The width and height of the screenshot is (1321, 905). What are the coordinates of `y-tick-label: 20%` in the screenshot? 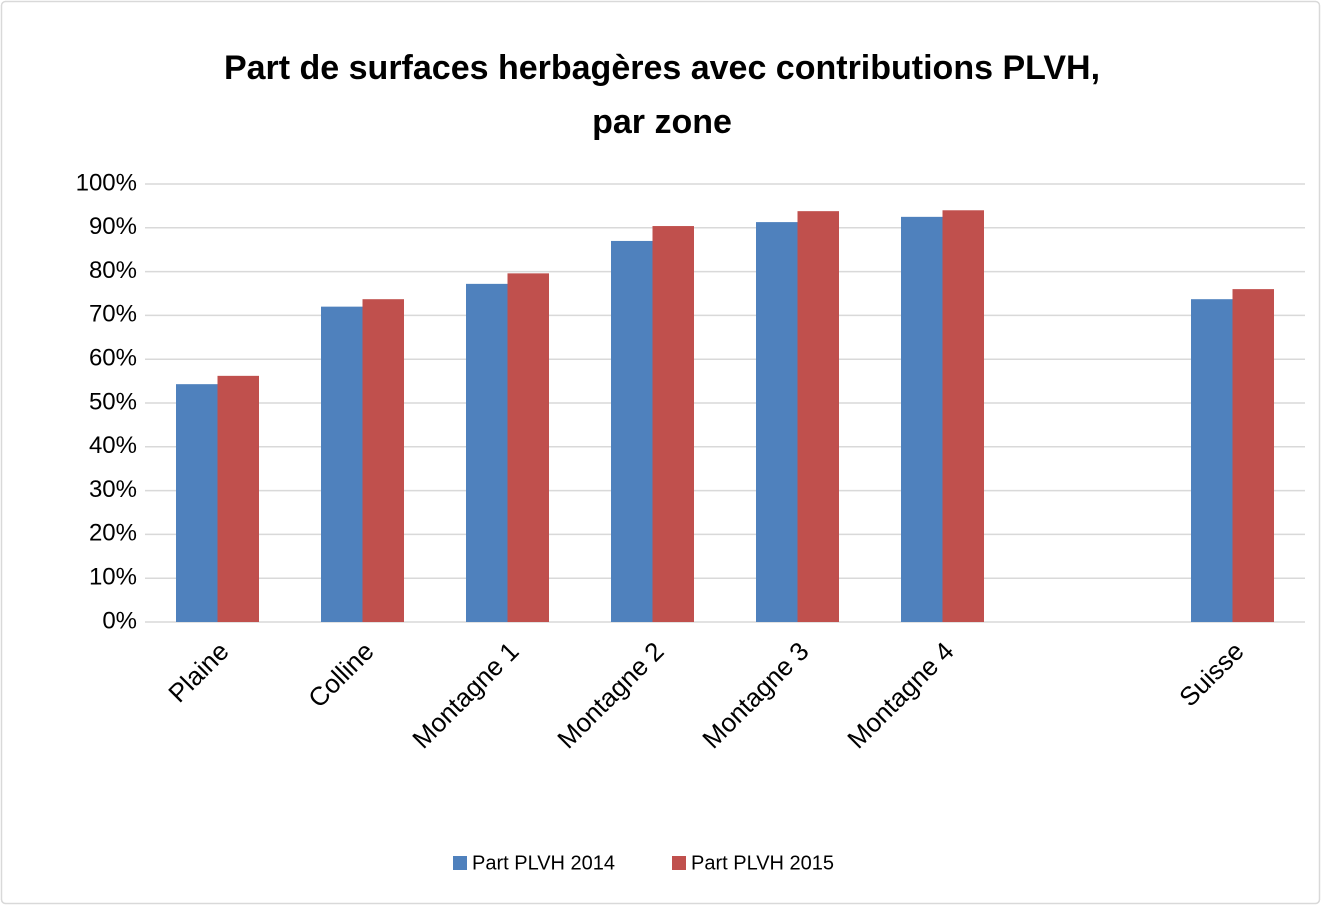 It's located at (113, 533).